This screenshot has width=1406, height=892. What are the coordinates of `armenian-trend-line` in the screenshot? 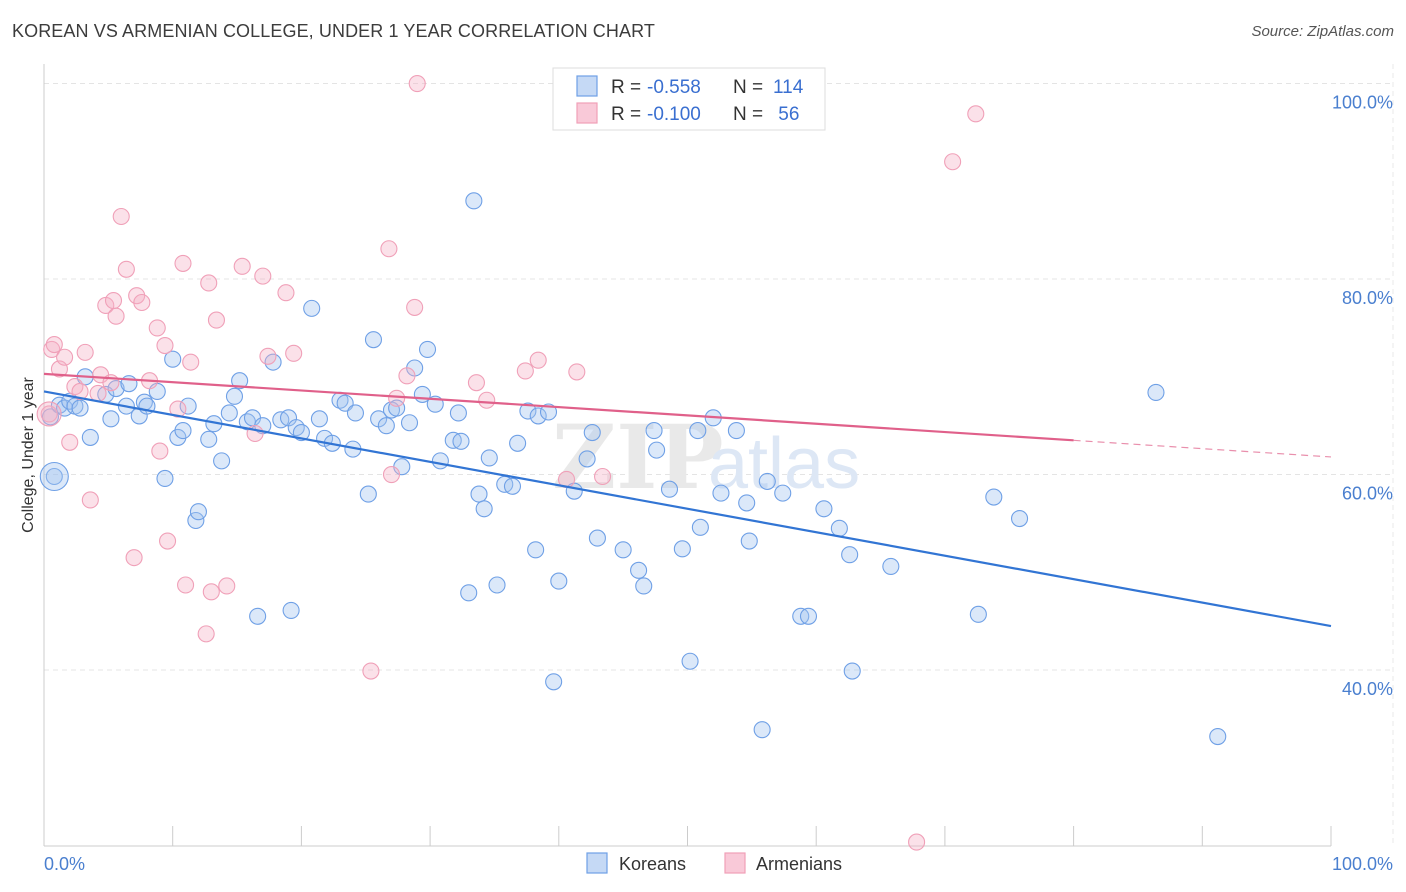 It's located at (558, 407).